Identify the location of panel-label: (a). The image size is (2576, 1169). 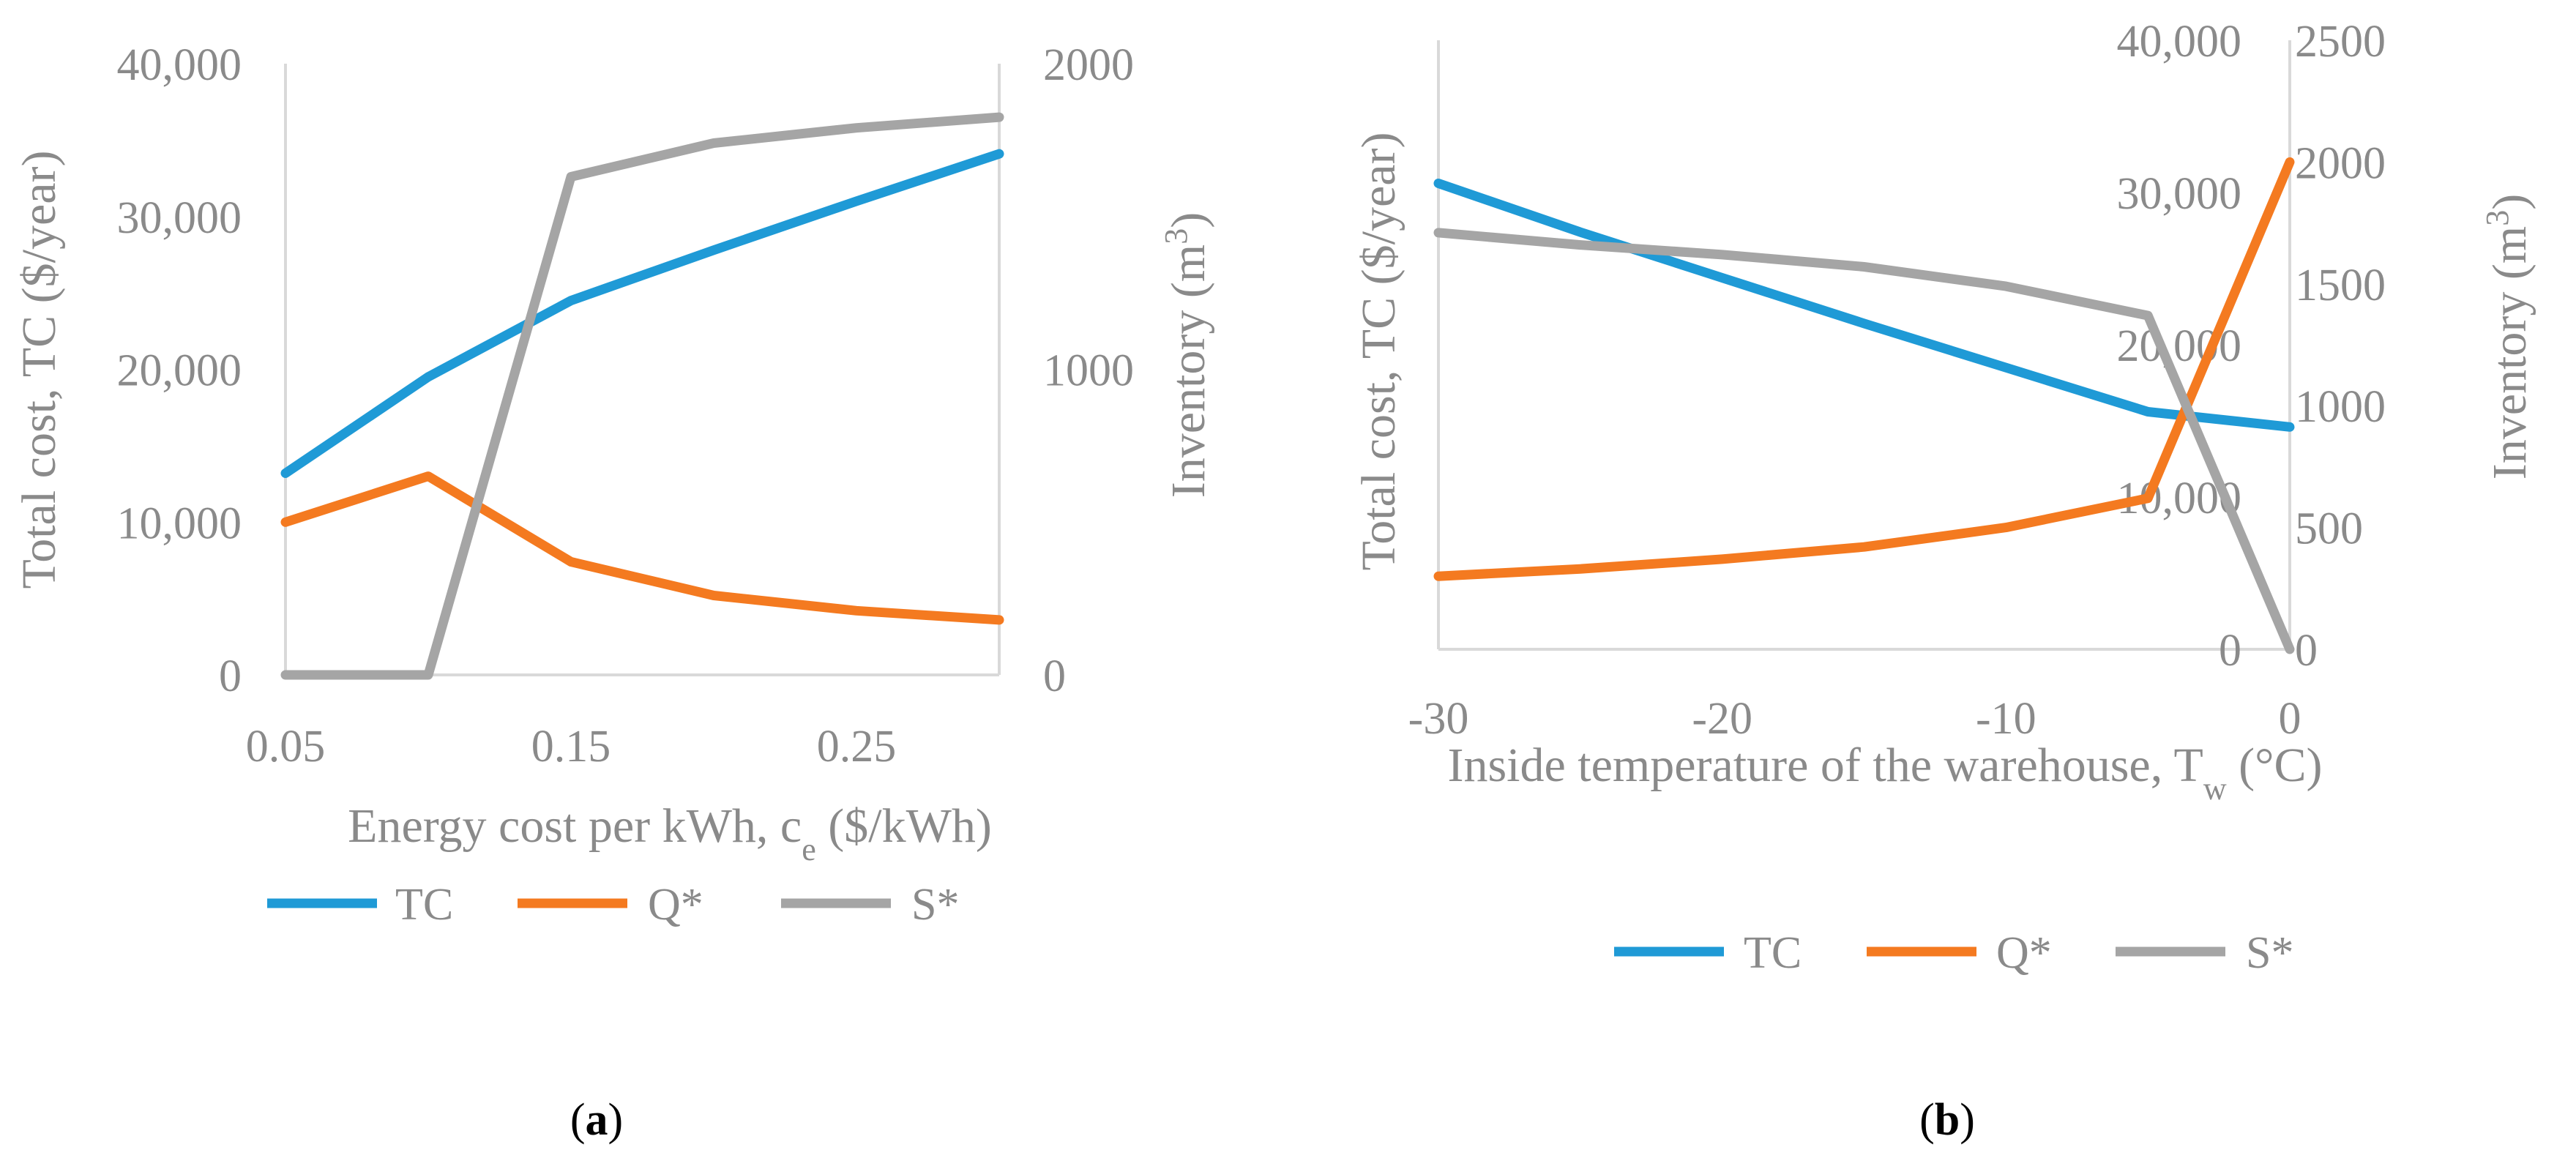
(596, 1120).